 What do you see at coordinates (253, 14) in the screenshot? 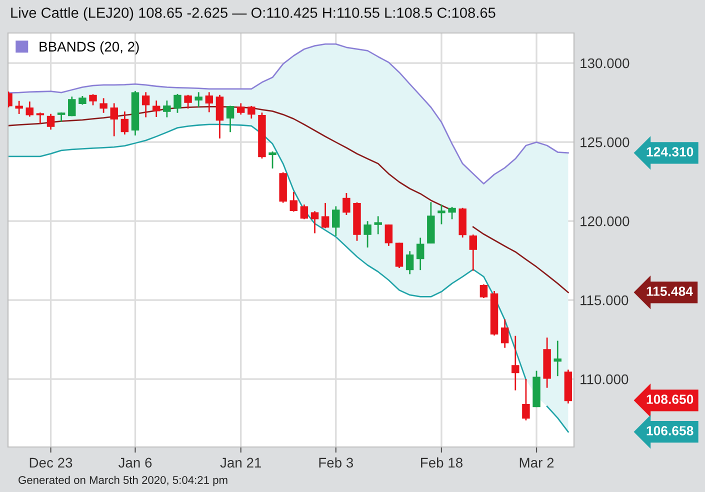
I see `chart-title: Live Cattle (LEJ20) 108.65 -2.625 — O:110.425 H:110.55 L:108.5 C:108.65` at bounding box center [253, 14].